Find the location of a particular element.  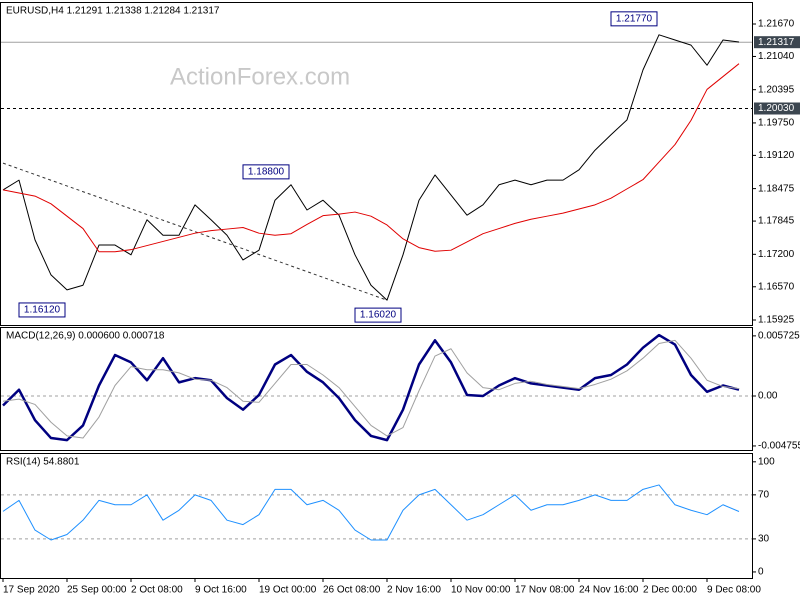

x-tick-label: 2 Dec 00:00 is located at coordinates (670, 590).